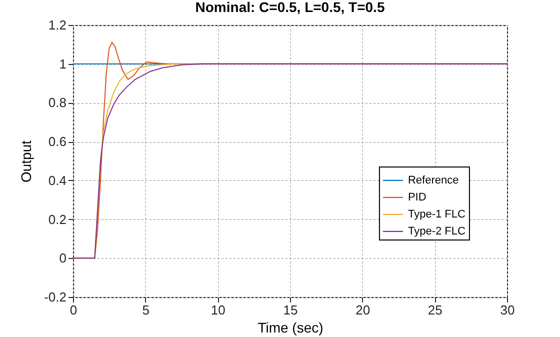 Image resolution: width=560 pixels, height=337 pixels. I want to click on y-tick-label: 1.2, so click(57, 25).